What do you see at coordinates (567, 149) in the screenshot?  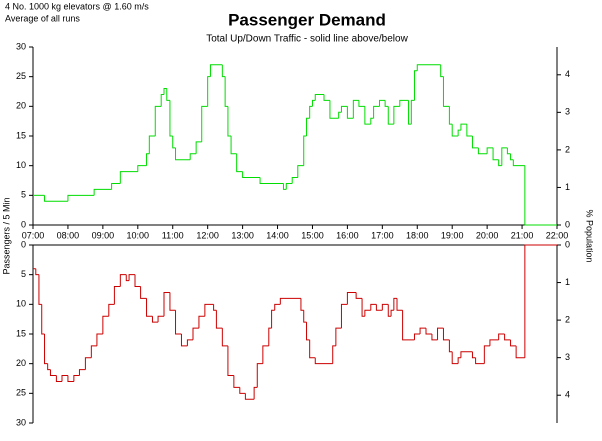 I see `y2-tick-label: 2` at bounding box center [567, 149].